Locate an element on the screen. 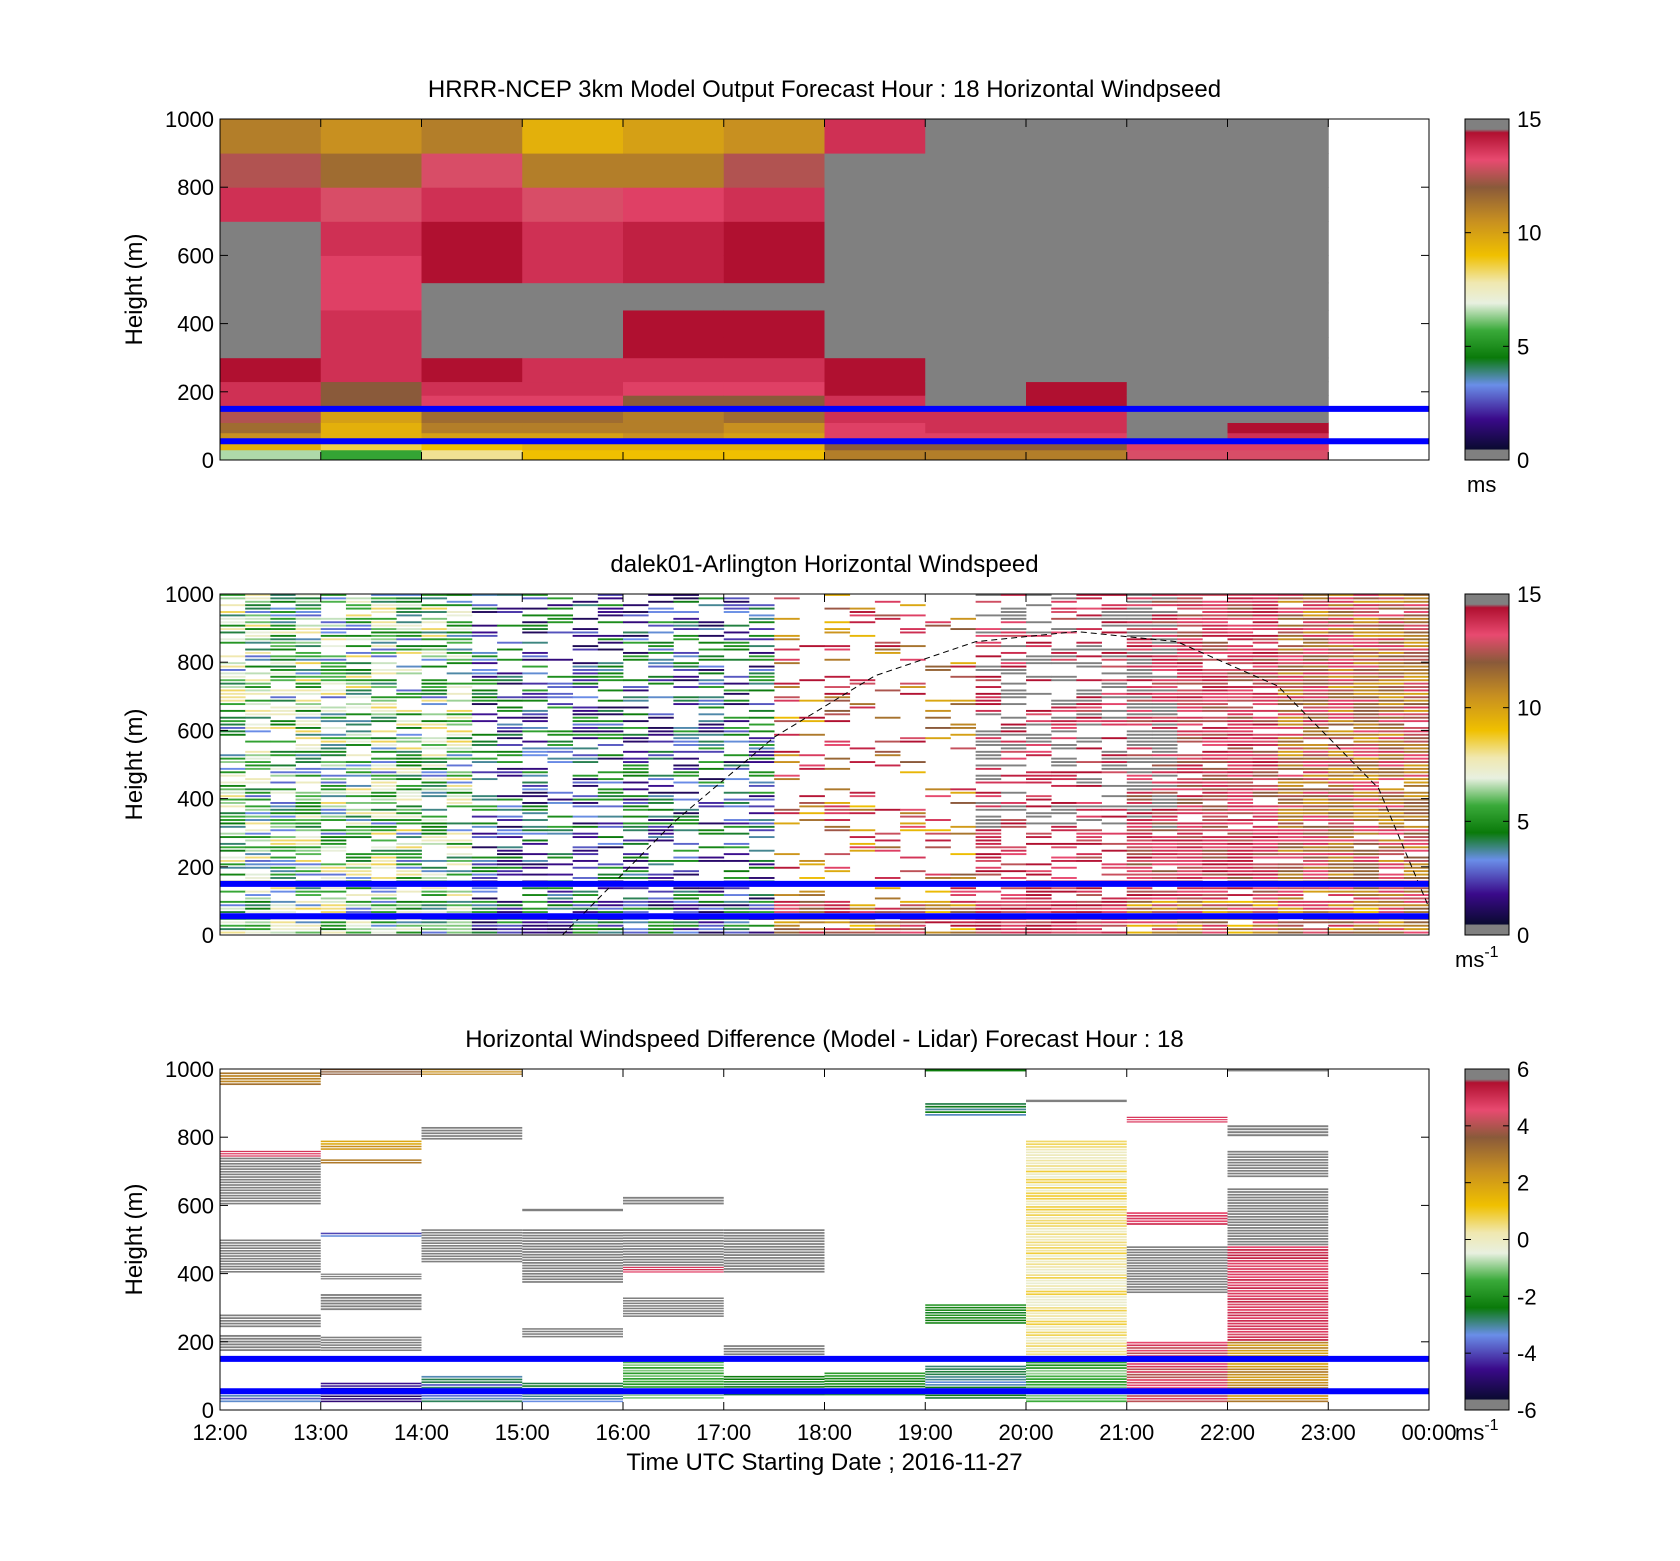 The image size is (1680, 1561). x-tick-label: 20:00 is located at coordinates (1025, 1432).